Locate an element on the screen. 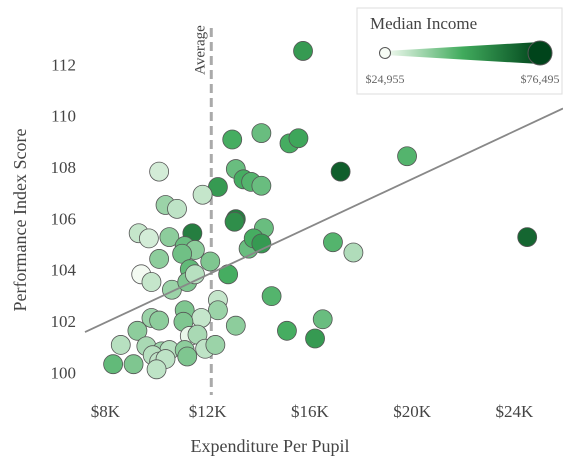 This screenshot has width=563, height=461. x-tick-label: $12K is located at coordinates (208, 411).